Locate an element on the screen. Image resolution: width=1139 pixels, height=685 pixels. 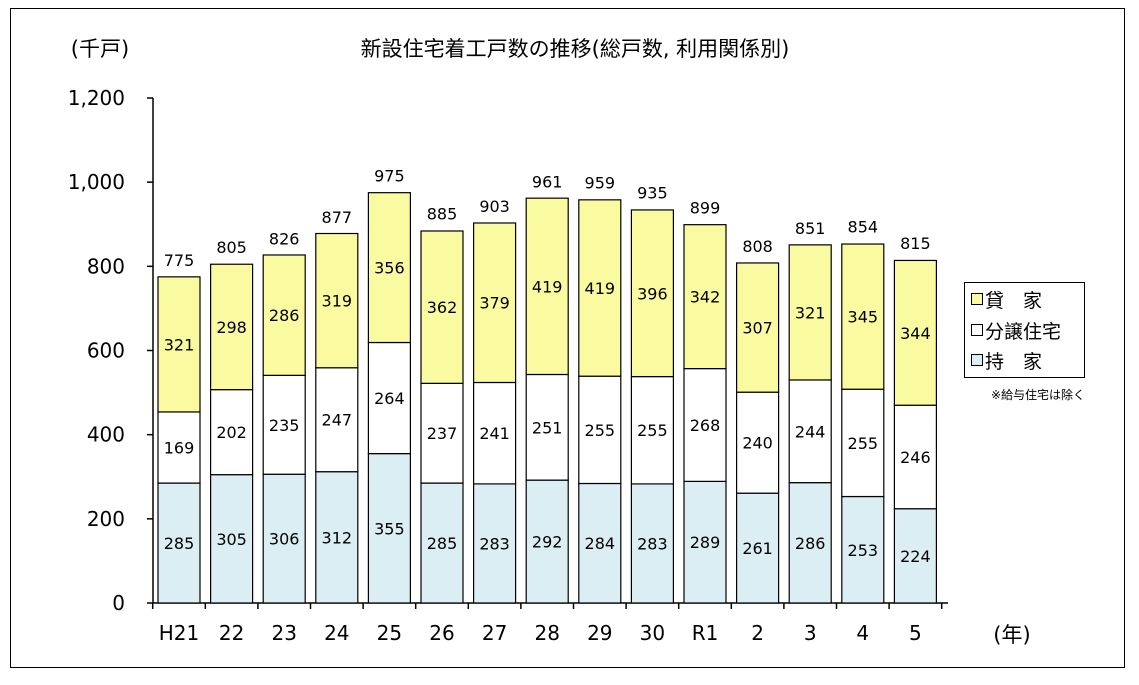
data-label: 319 is located at coordinates (337, 301).